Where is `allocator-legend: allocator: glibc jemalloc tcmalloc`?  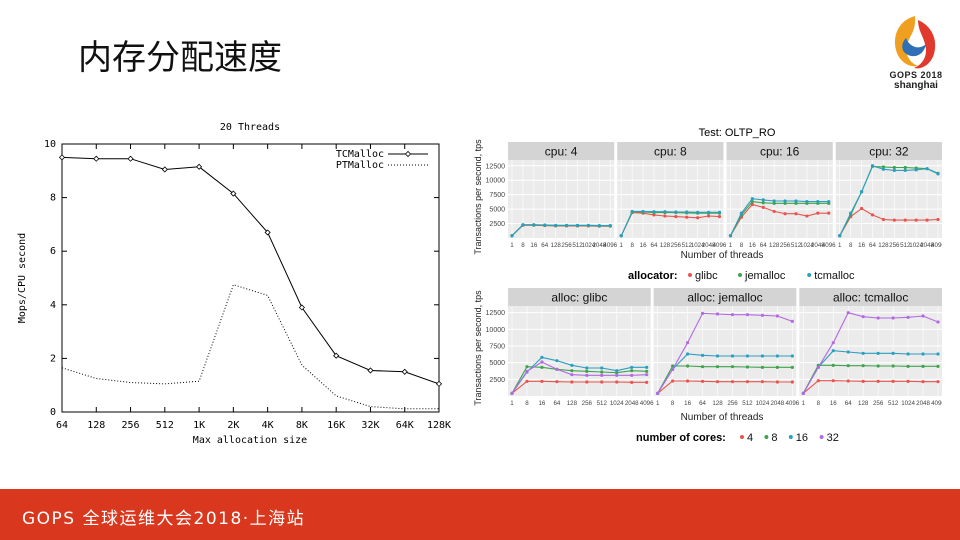 allocator-legend: allocator: glibc jemalloc tcmalloc is located at coordinates (741, 276).